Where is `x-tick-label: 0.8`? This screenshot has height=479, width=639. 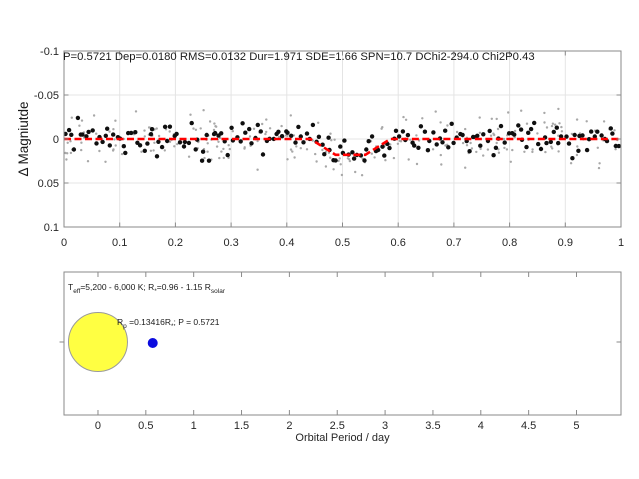 x-tick-label: 0.8 is located at coordinates (509, 243).